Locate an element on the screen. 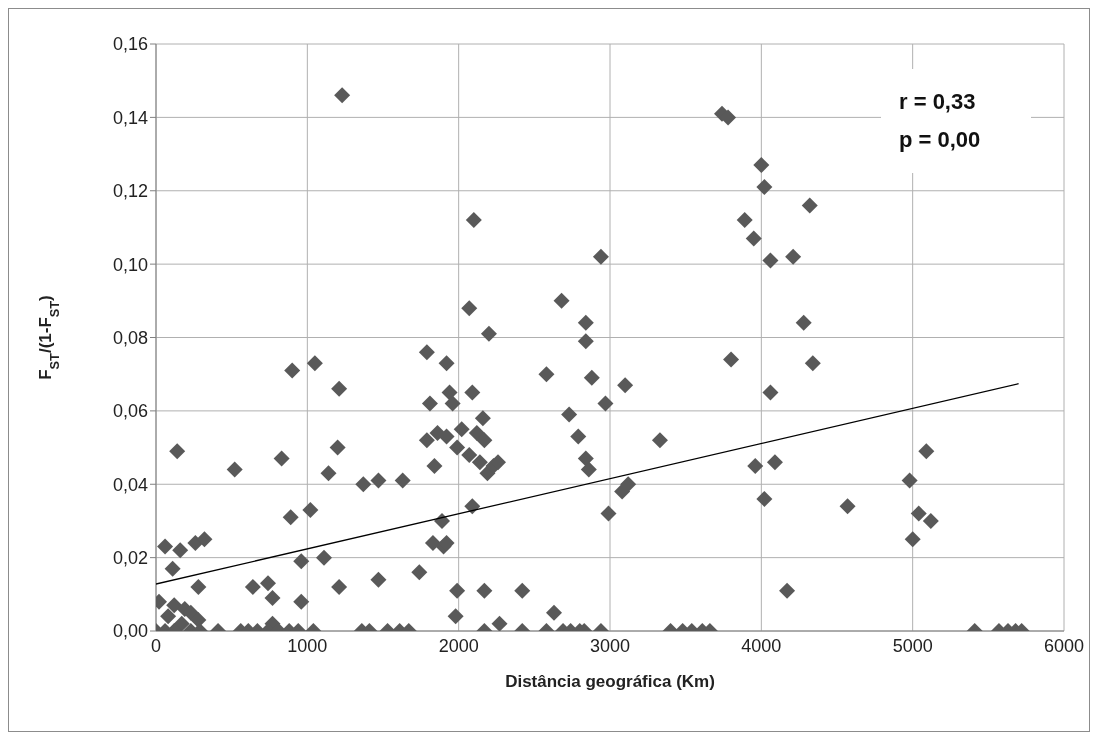 This screenshot has width=1098, height=740. y-tick-label: 0,02 is located at coordinates (130, 558).